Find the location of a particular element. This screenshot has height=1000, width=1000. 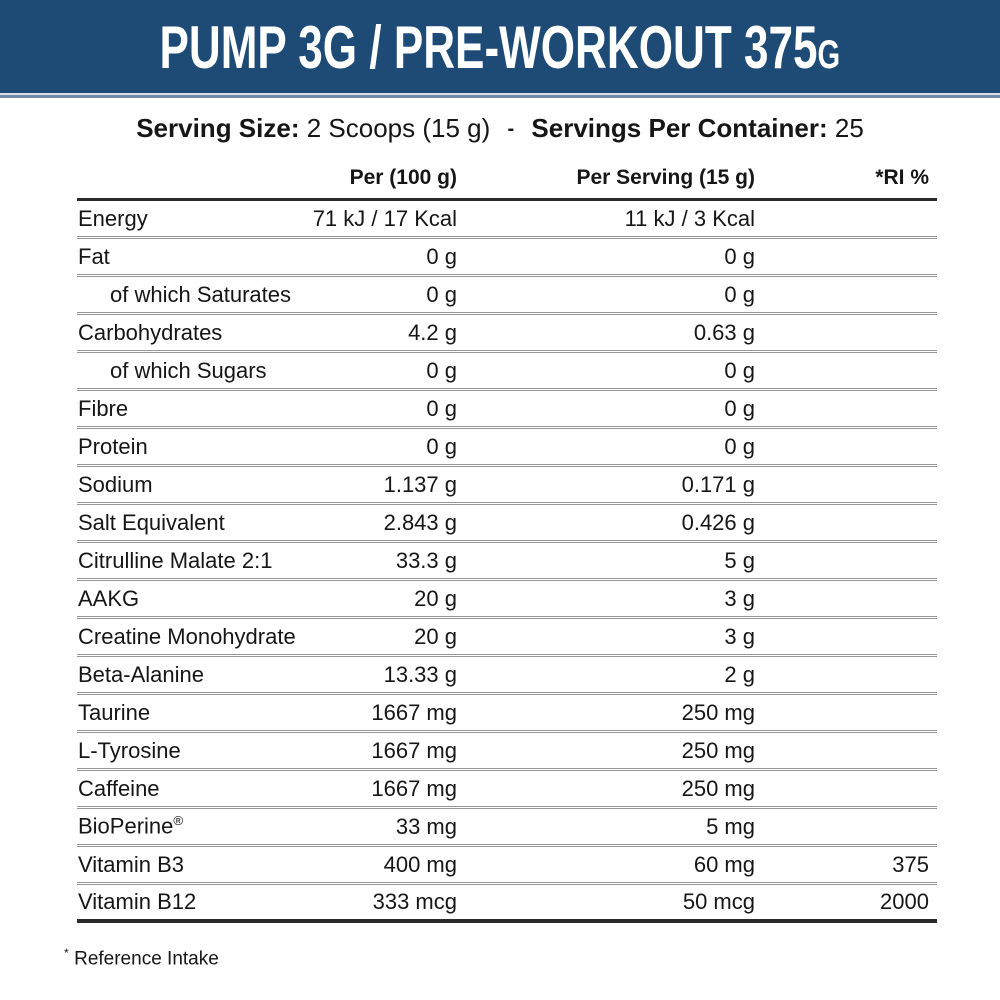

table-row: Vitamin B12 333 mcg 50 mcg 2000 is located at coordinates (507, 904).